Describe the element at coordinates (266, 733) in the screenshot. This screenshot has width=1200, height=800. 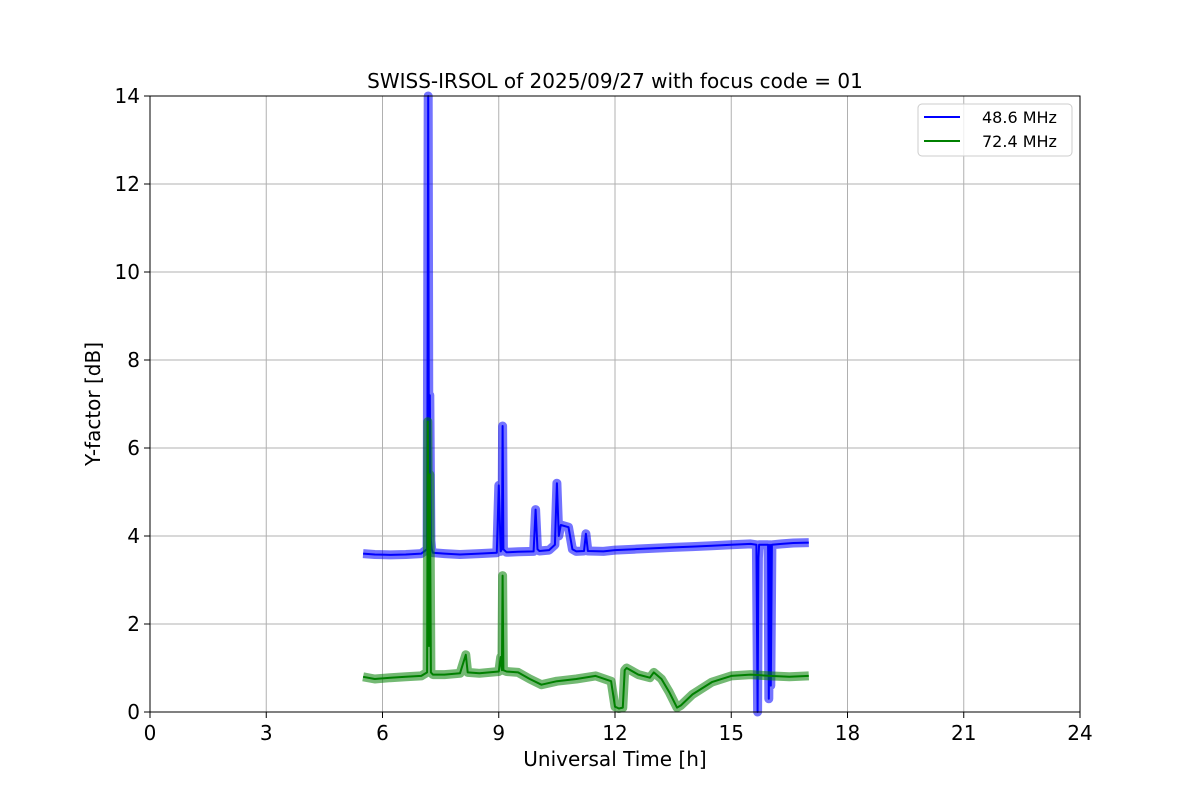
I see `x-tick-label: 3` at that location.